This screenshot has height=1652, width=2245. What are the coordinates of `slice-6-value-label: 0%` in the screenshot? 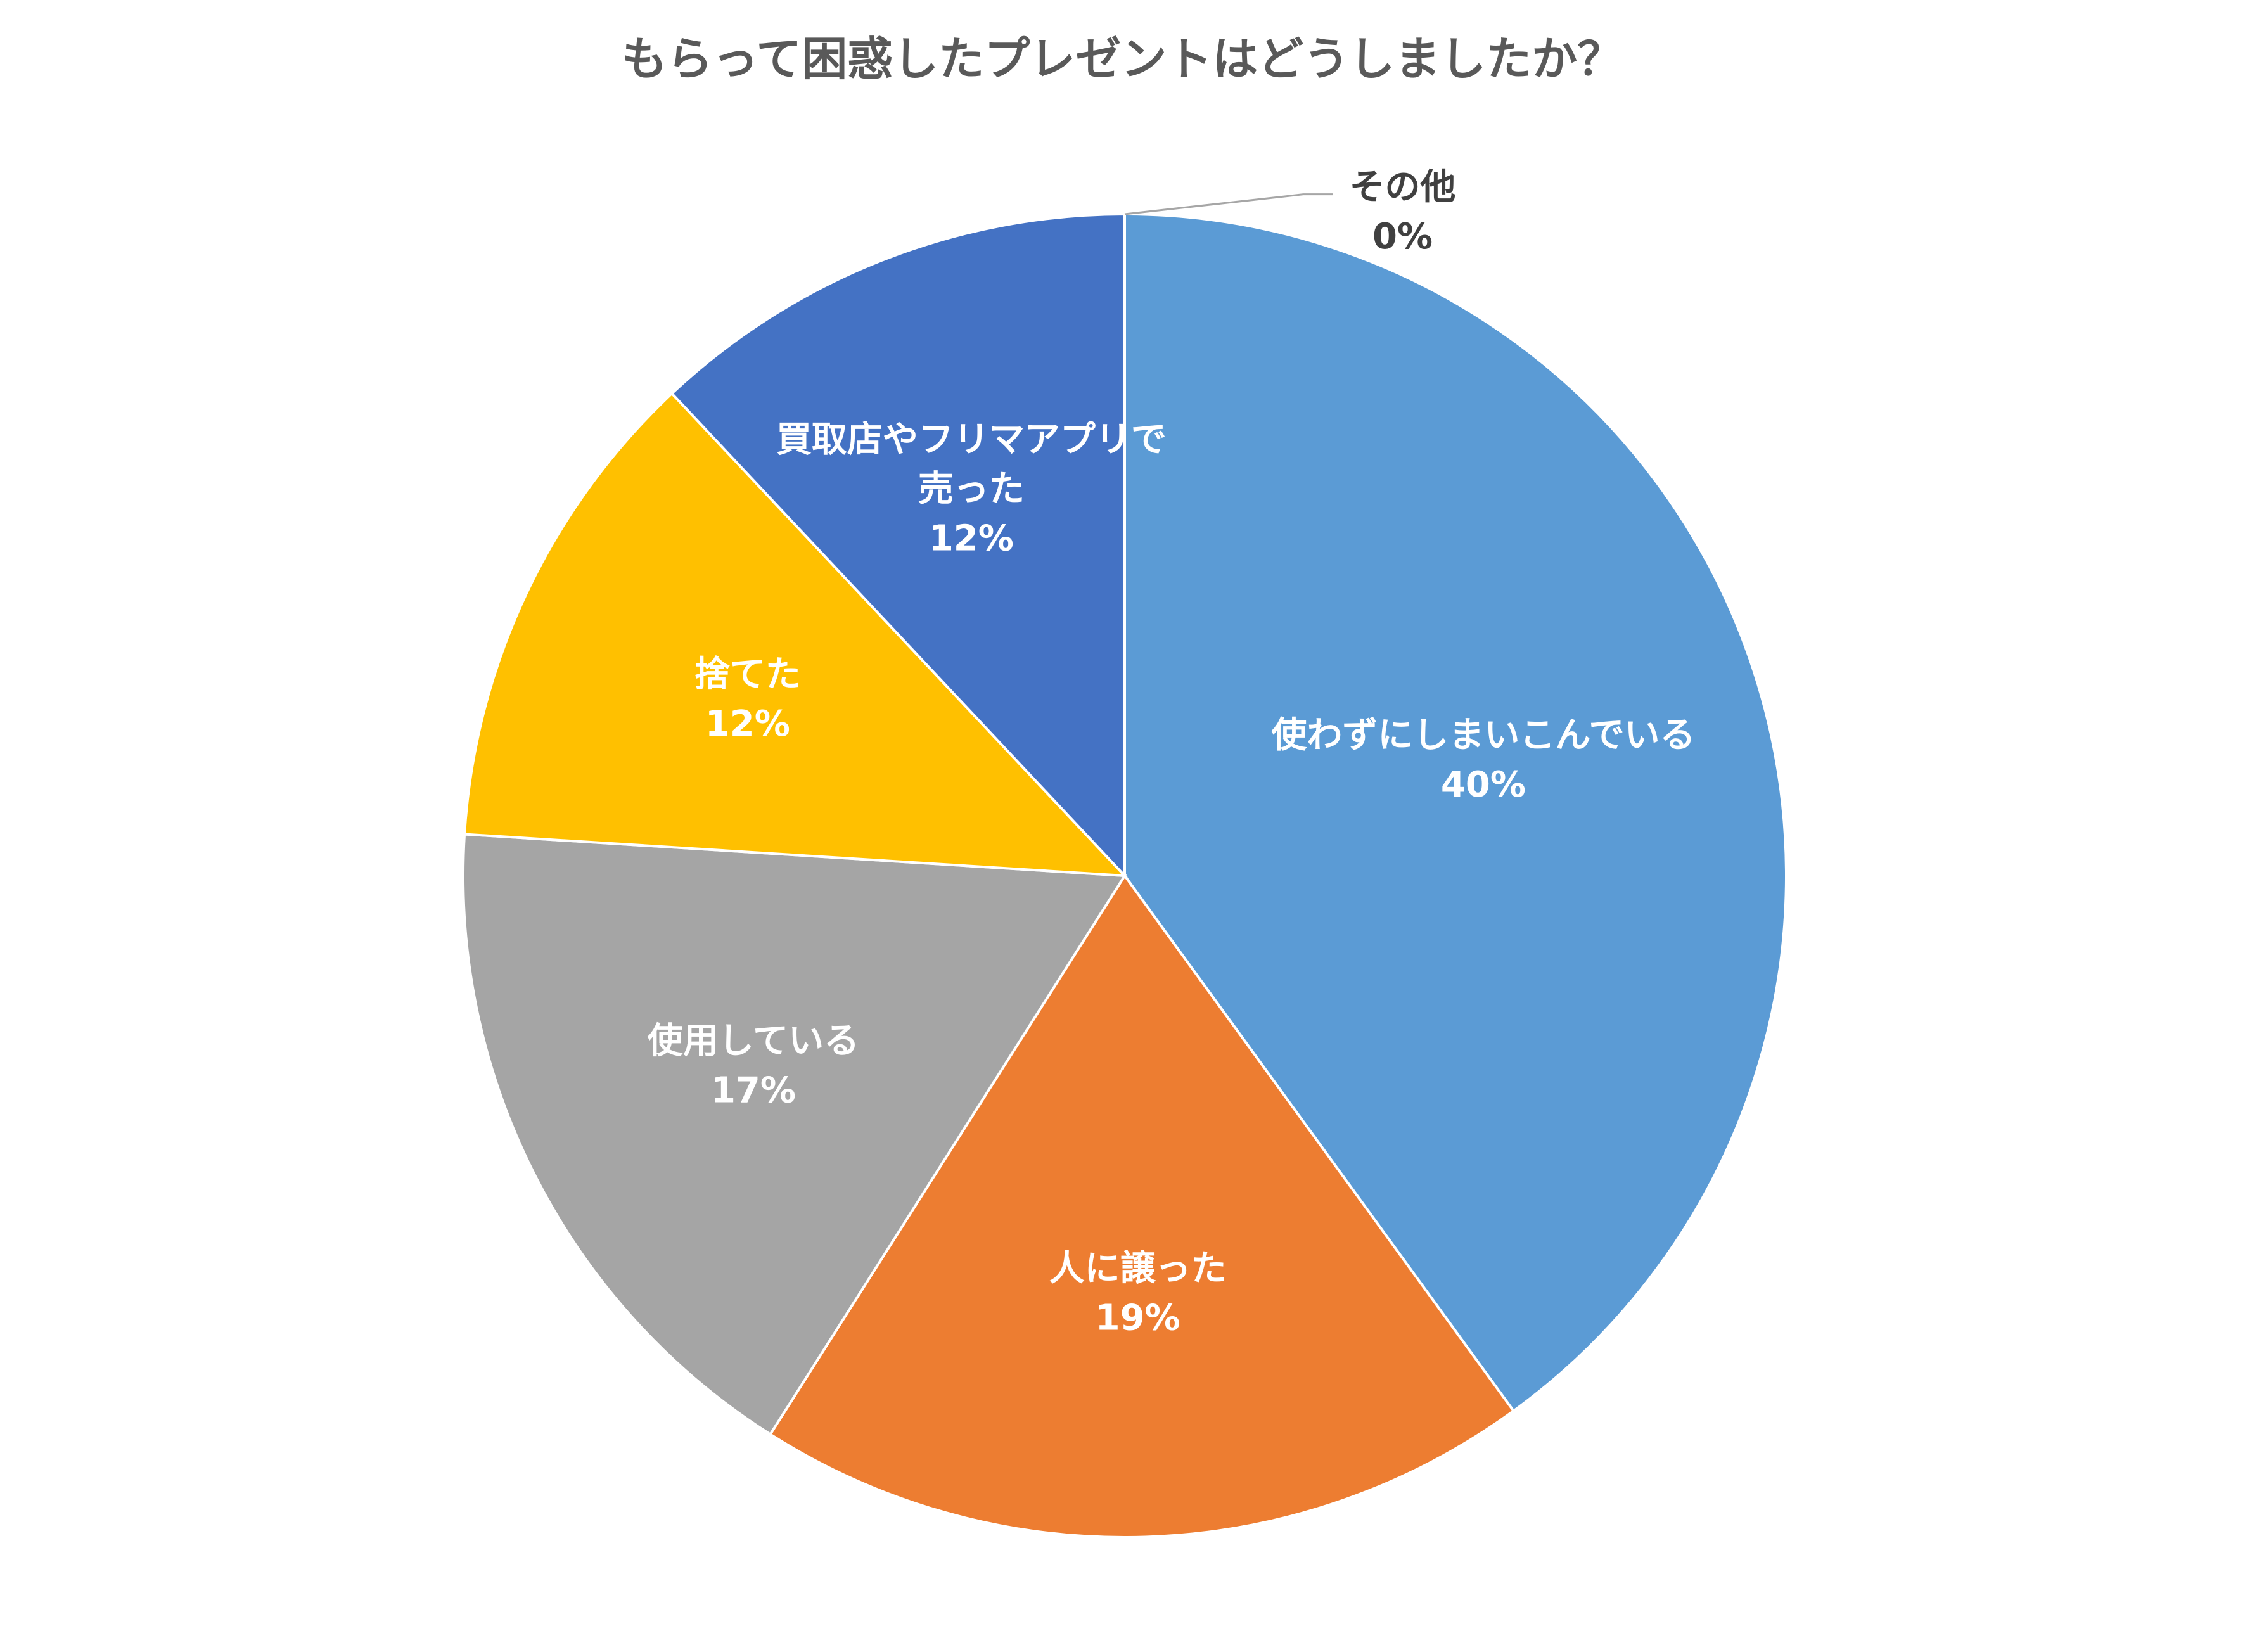 It's located at (1402, 237).